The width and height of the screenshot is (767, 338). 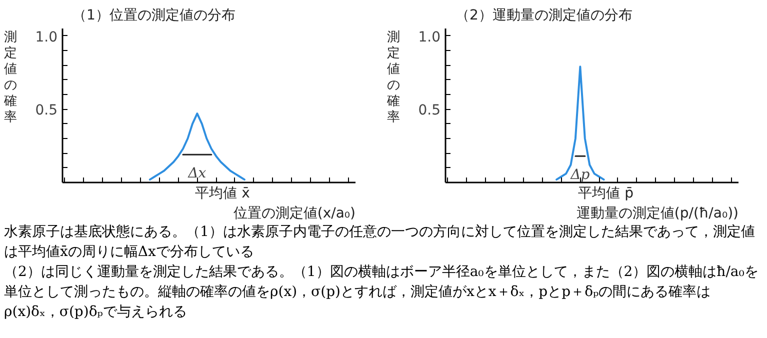 I want to click on text: 平均値 x̄, so click(x=222, y=194).